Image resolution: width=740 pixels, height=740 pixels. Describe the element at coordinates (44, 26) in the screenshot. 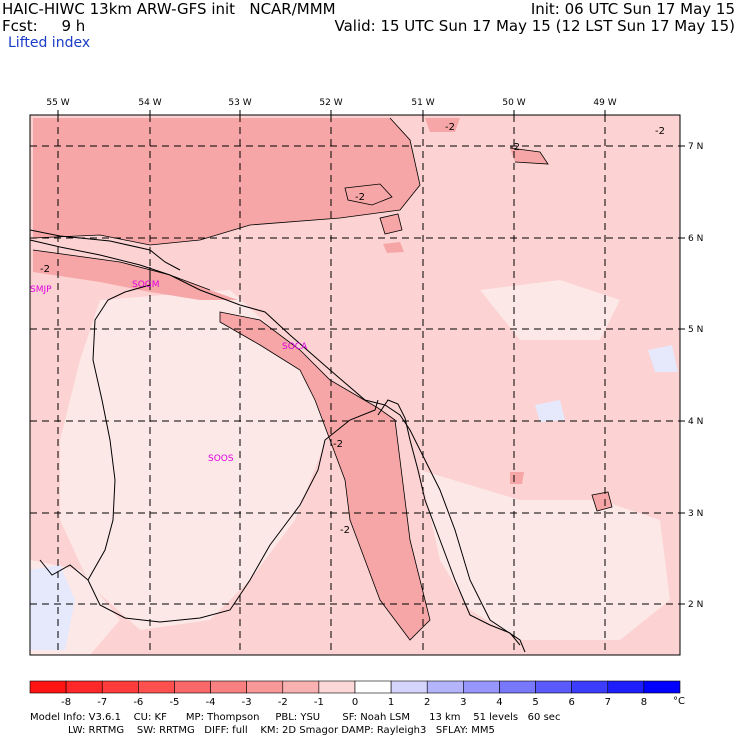

I see `forecast-hour: Fcst: 9 h` at that location.